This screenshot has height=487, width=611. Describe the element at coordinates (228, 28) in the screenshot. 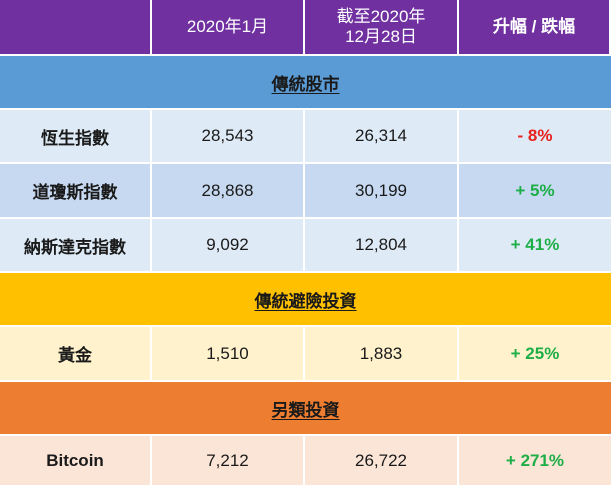

I see `header-jan-2020: 2020年1月` at that location.